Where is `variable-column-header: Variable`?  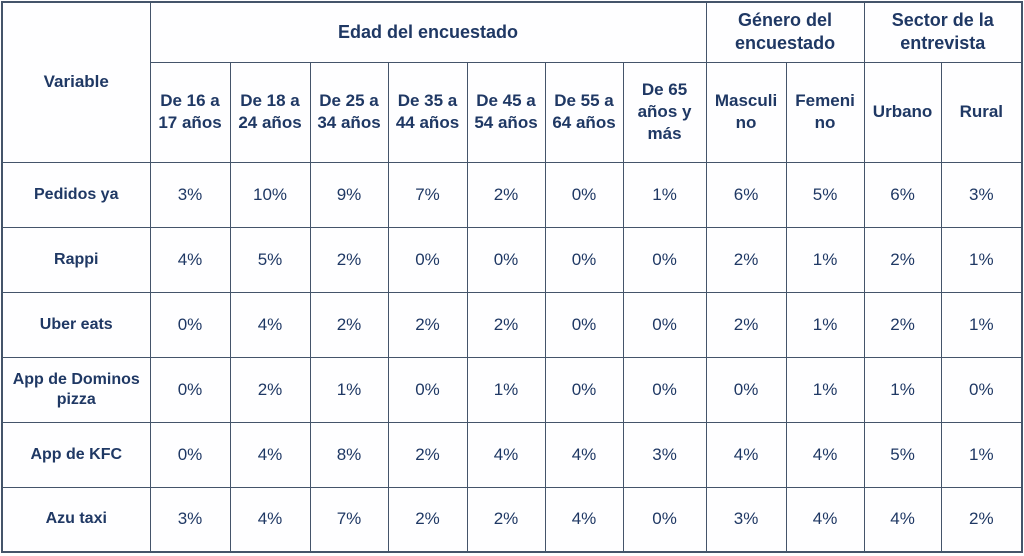 variable-column-header: Variable is located at coordinates (76, 82).